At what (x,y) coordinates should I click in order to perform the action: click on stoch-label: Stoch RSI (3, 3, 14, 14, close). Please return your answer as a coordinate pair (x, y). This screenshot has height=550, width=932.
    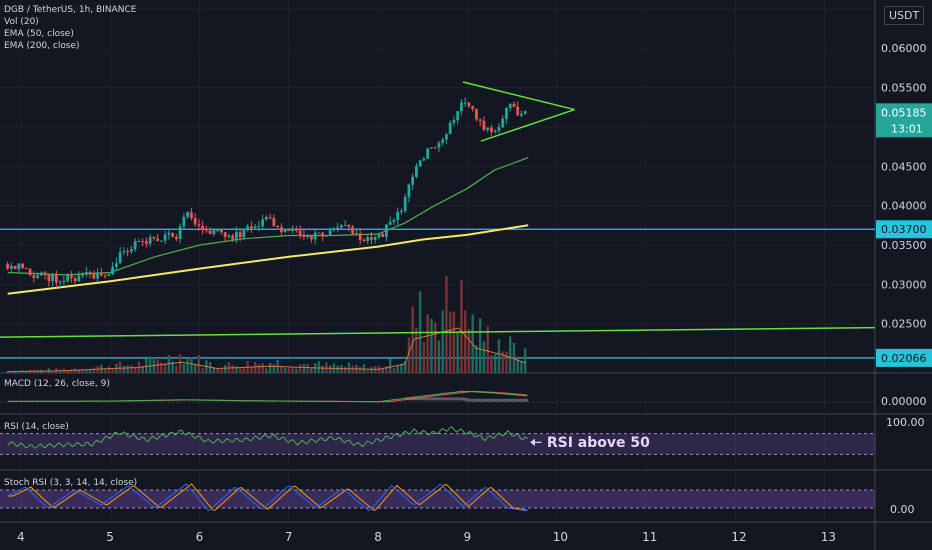
    Looking at the image, I should click on (71, 483).